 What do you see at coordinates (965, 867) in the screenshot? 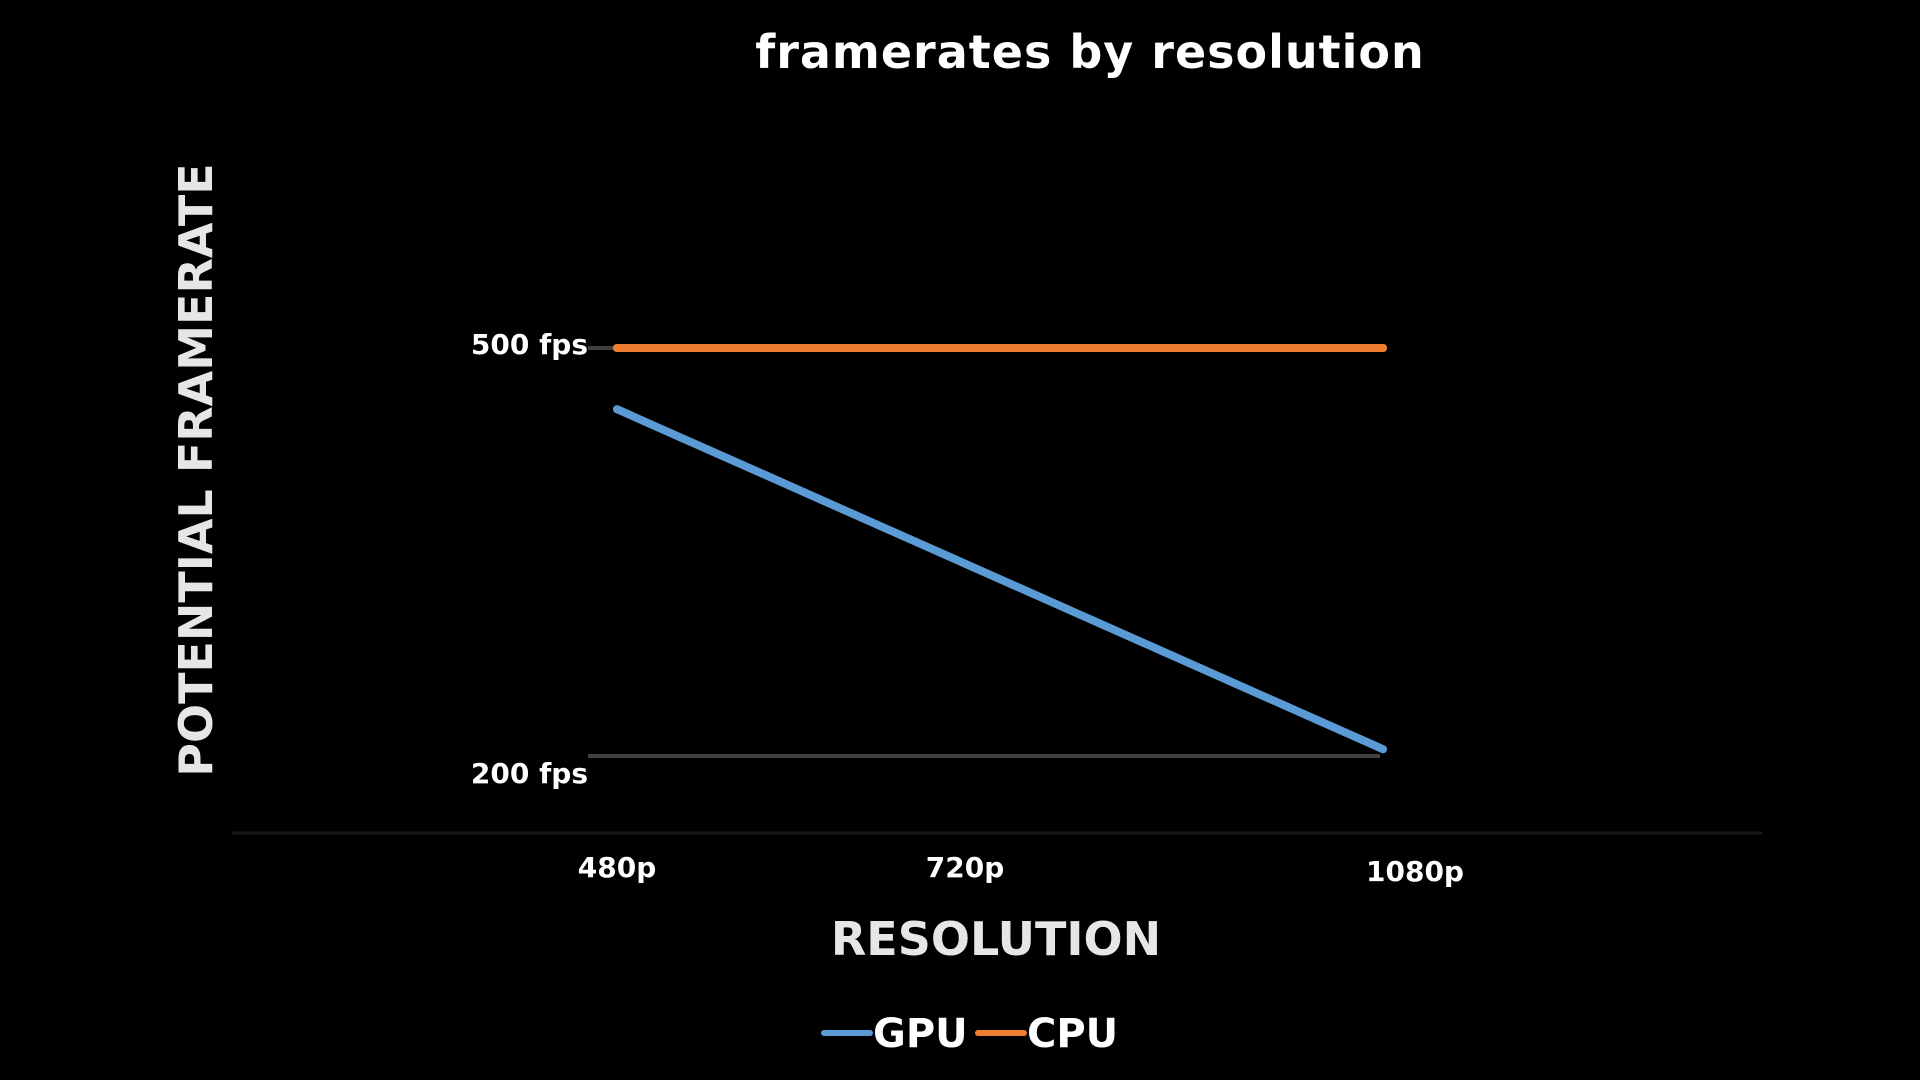
I see `x-tick-label-720p: 720p` at bounding box center [965, 867].